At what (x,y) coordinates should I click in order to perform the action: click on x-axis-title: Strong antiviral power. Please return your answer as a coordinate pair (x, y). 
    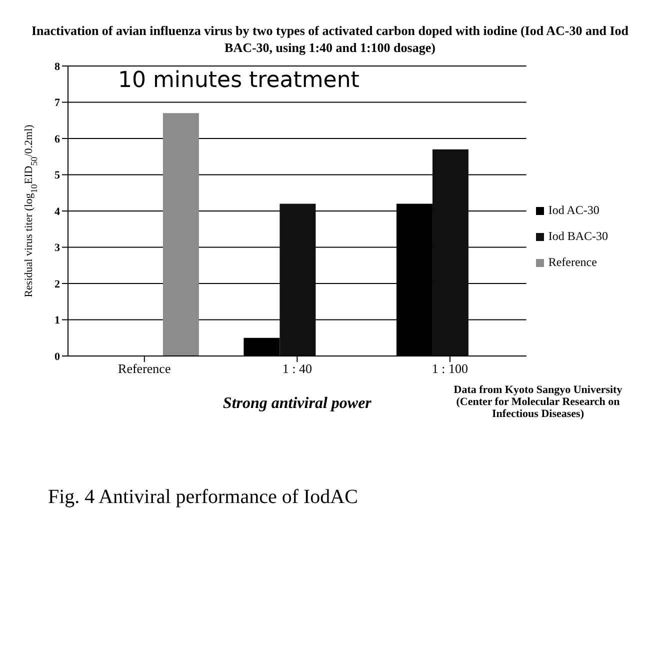
    Looking at the image, I should click on (297, 403).